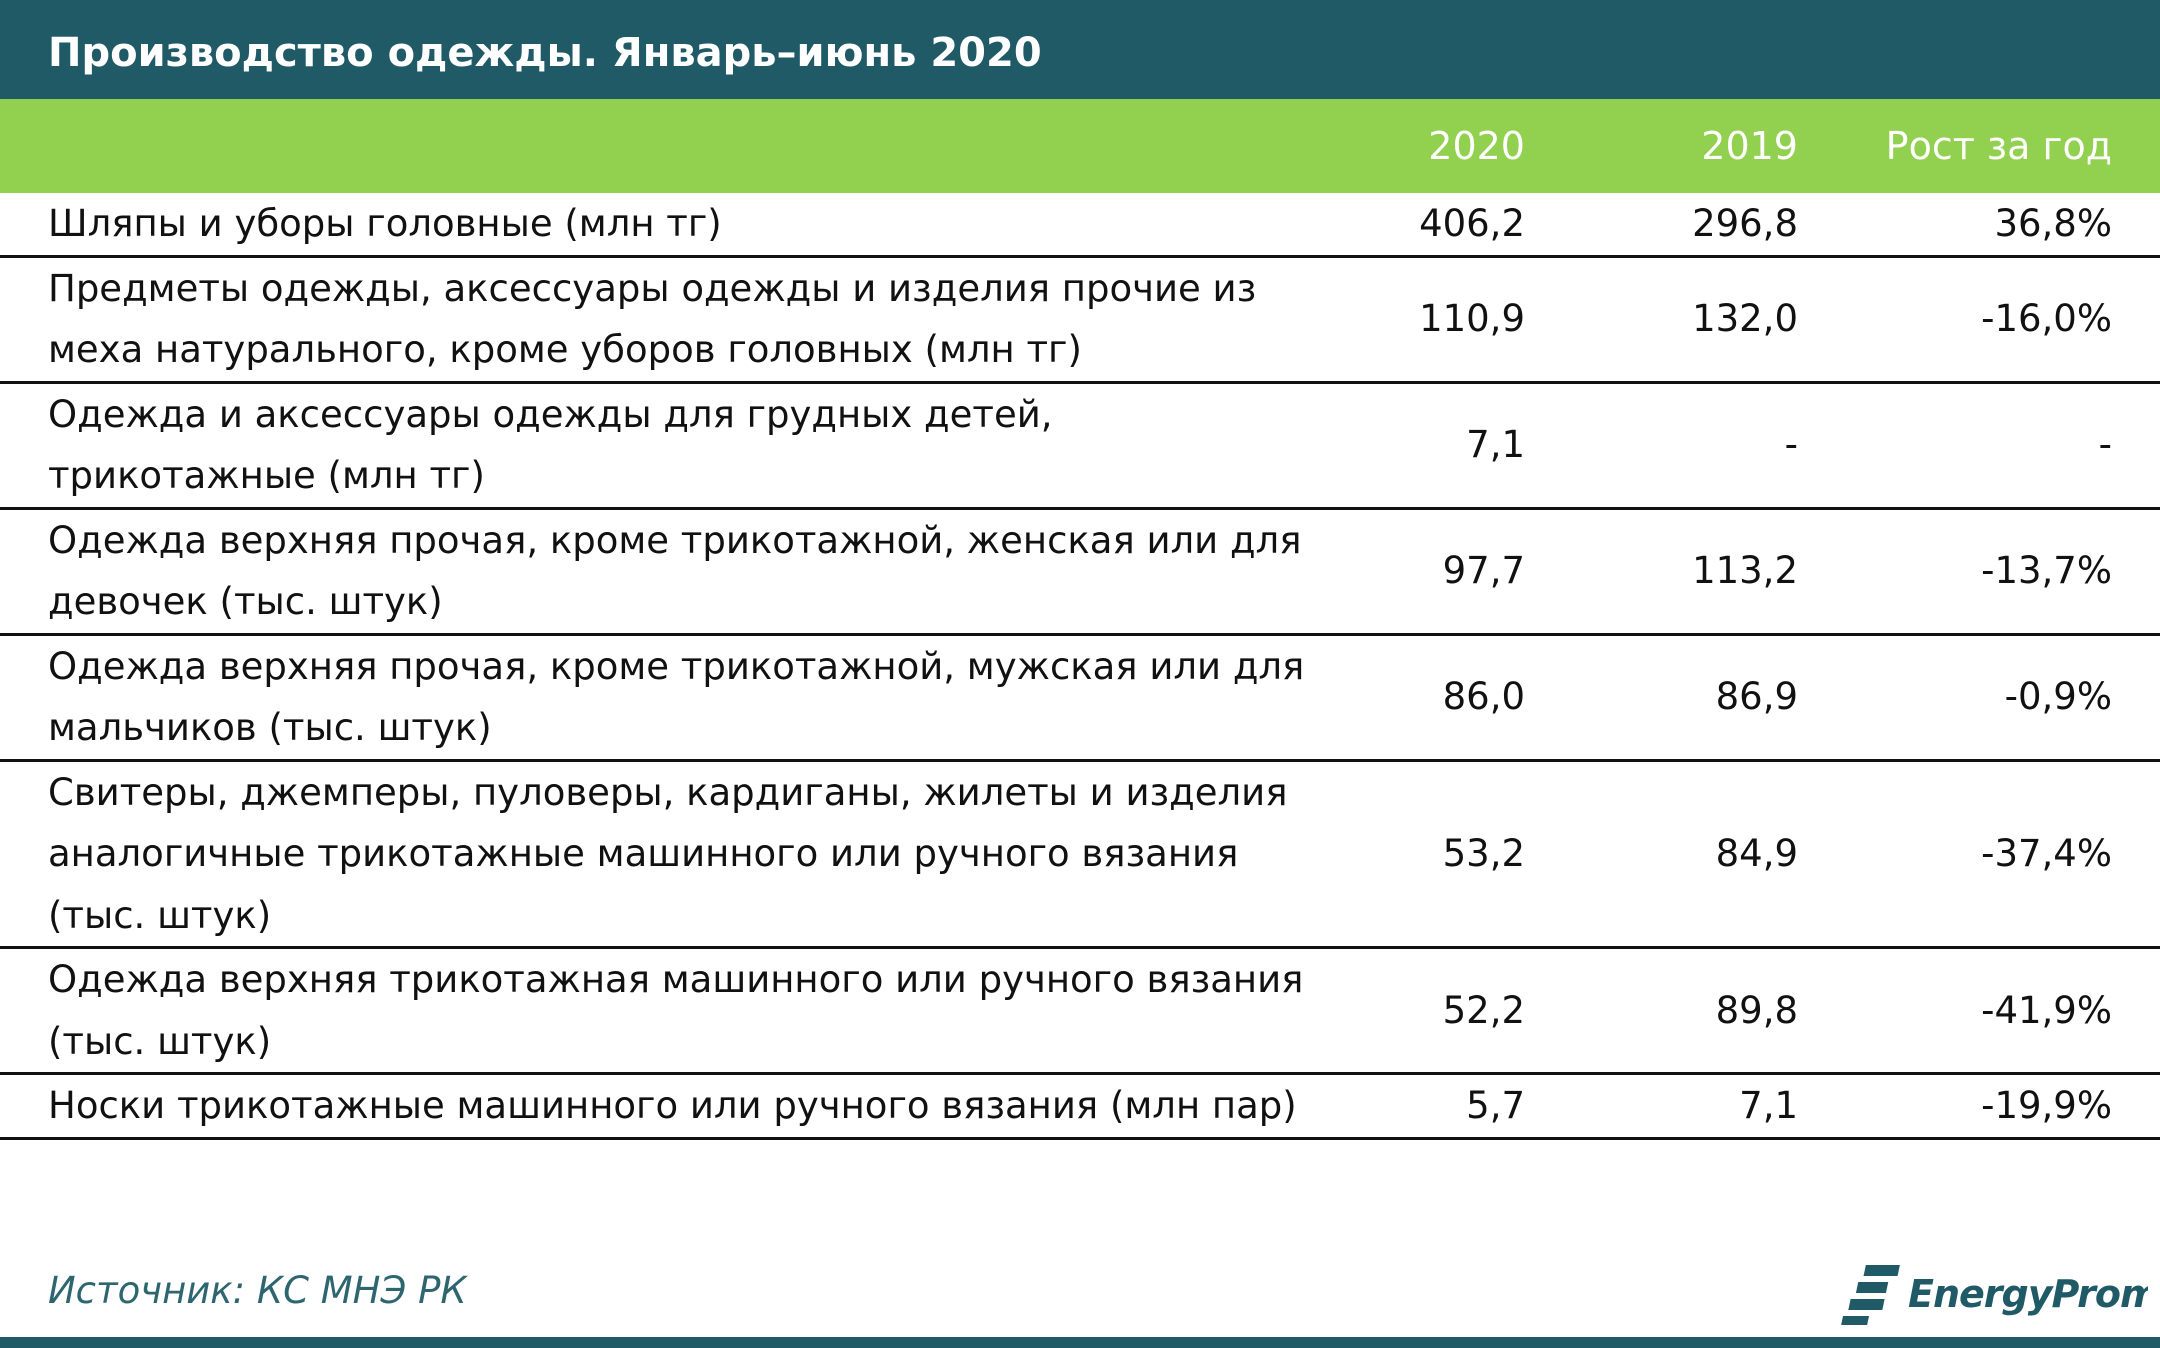 This screenshot has height=1348, width=2160. I want to click on cell-value: -0,9%, so click(1955, 698).